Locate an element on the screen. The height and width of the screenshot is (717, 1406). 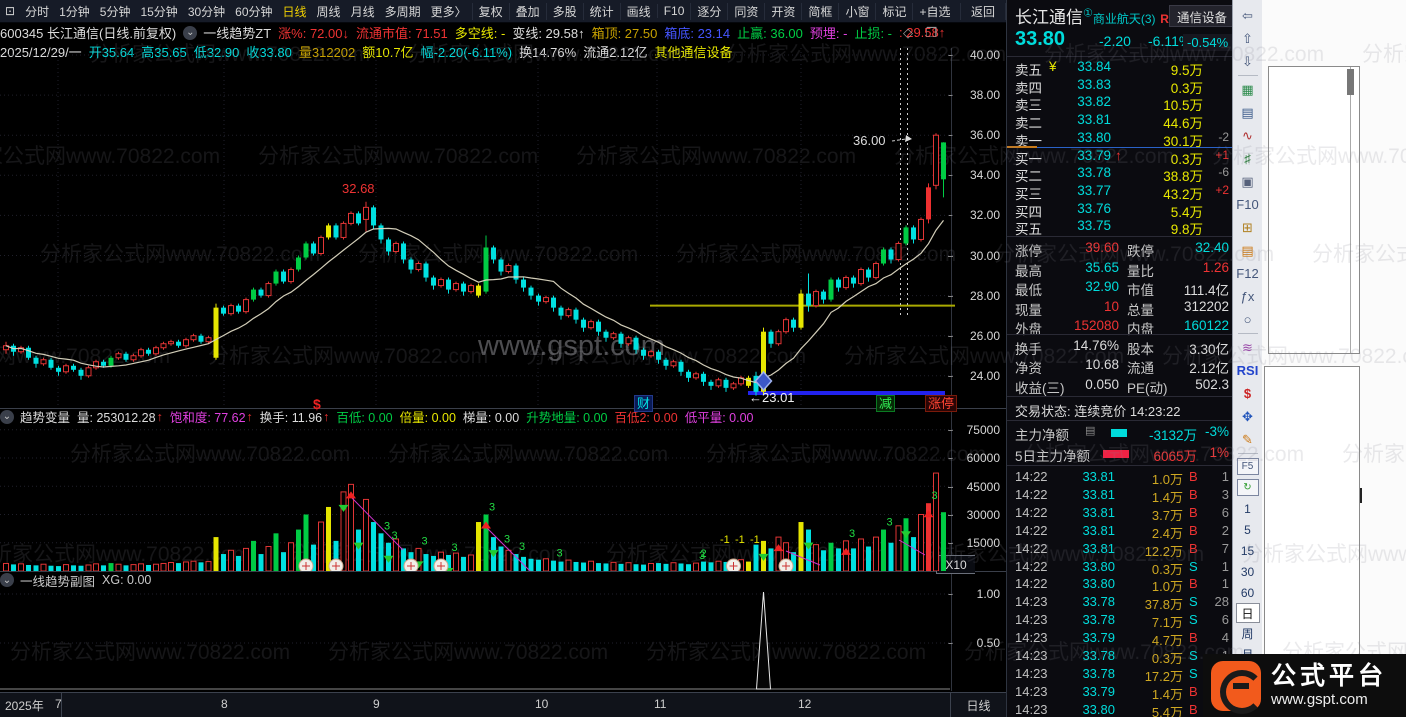
logo-url: www.gspt.com is located at coordinates (1319, 700).